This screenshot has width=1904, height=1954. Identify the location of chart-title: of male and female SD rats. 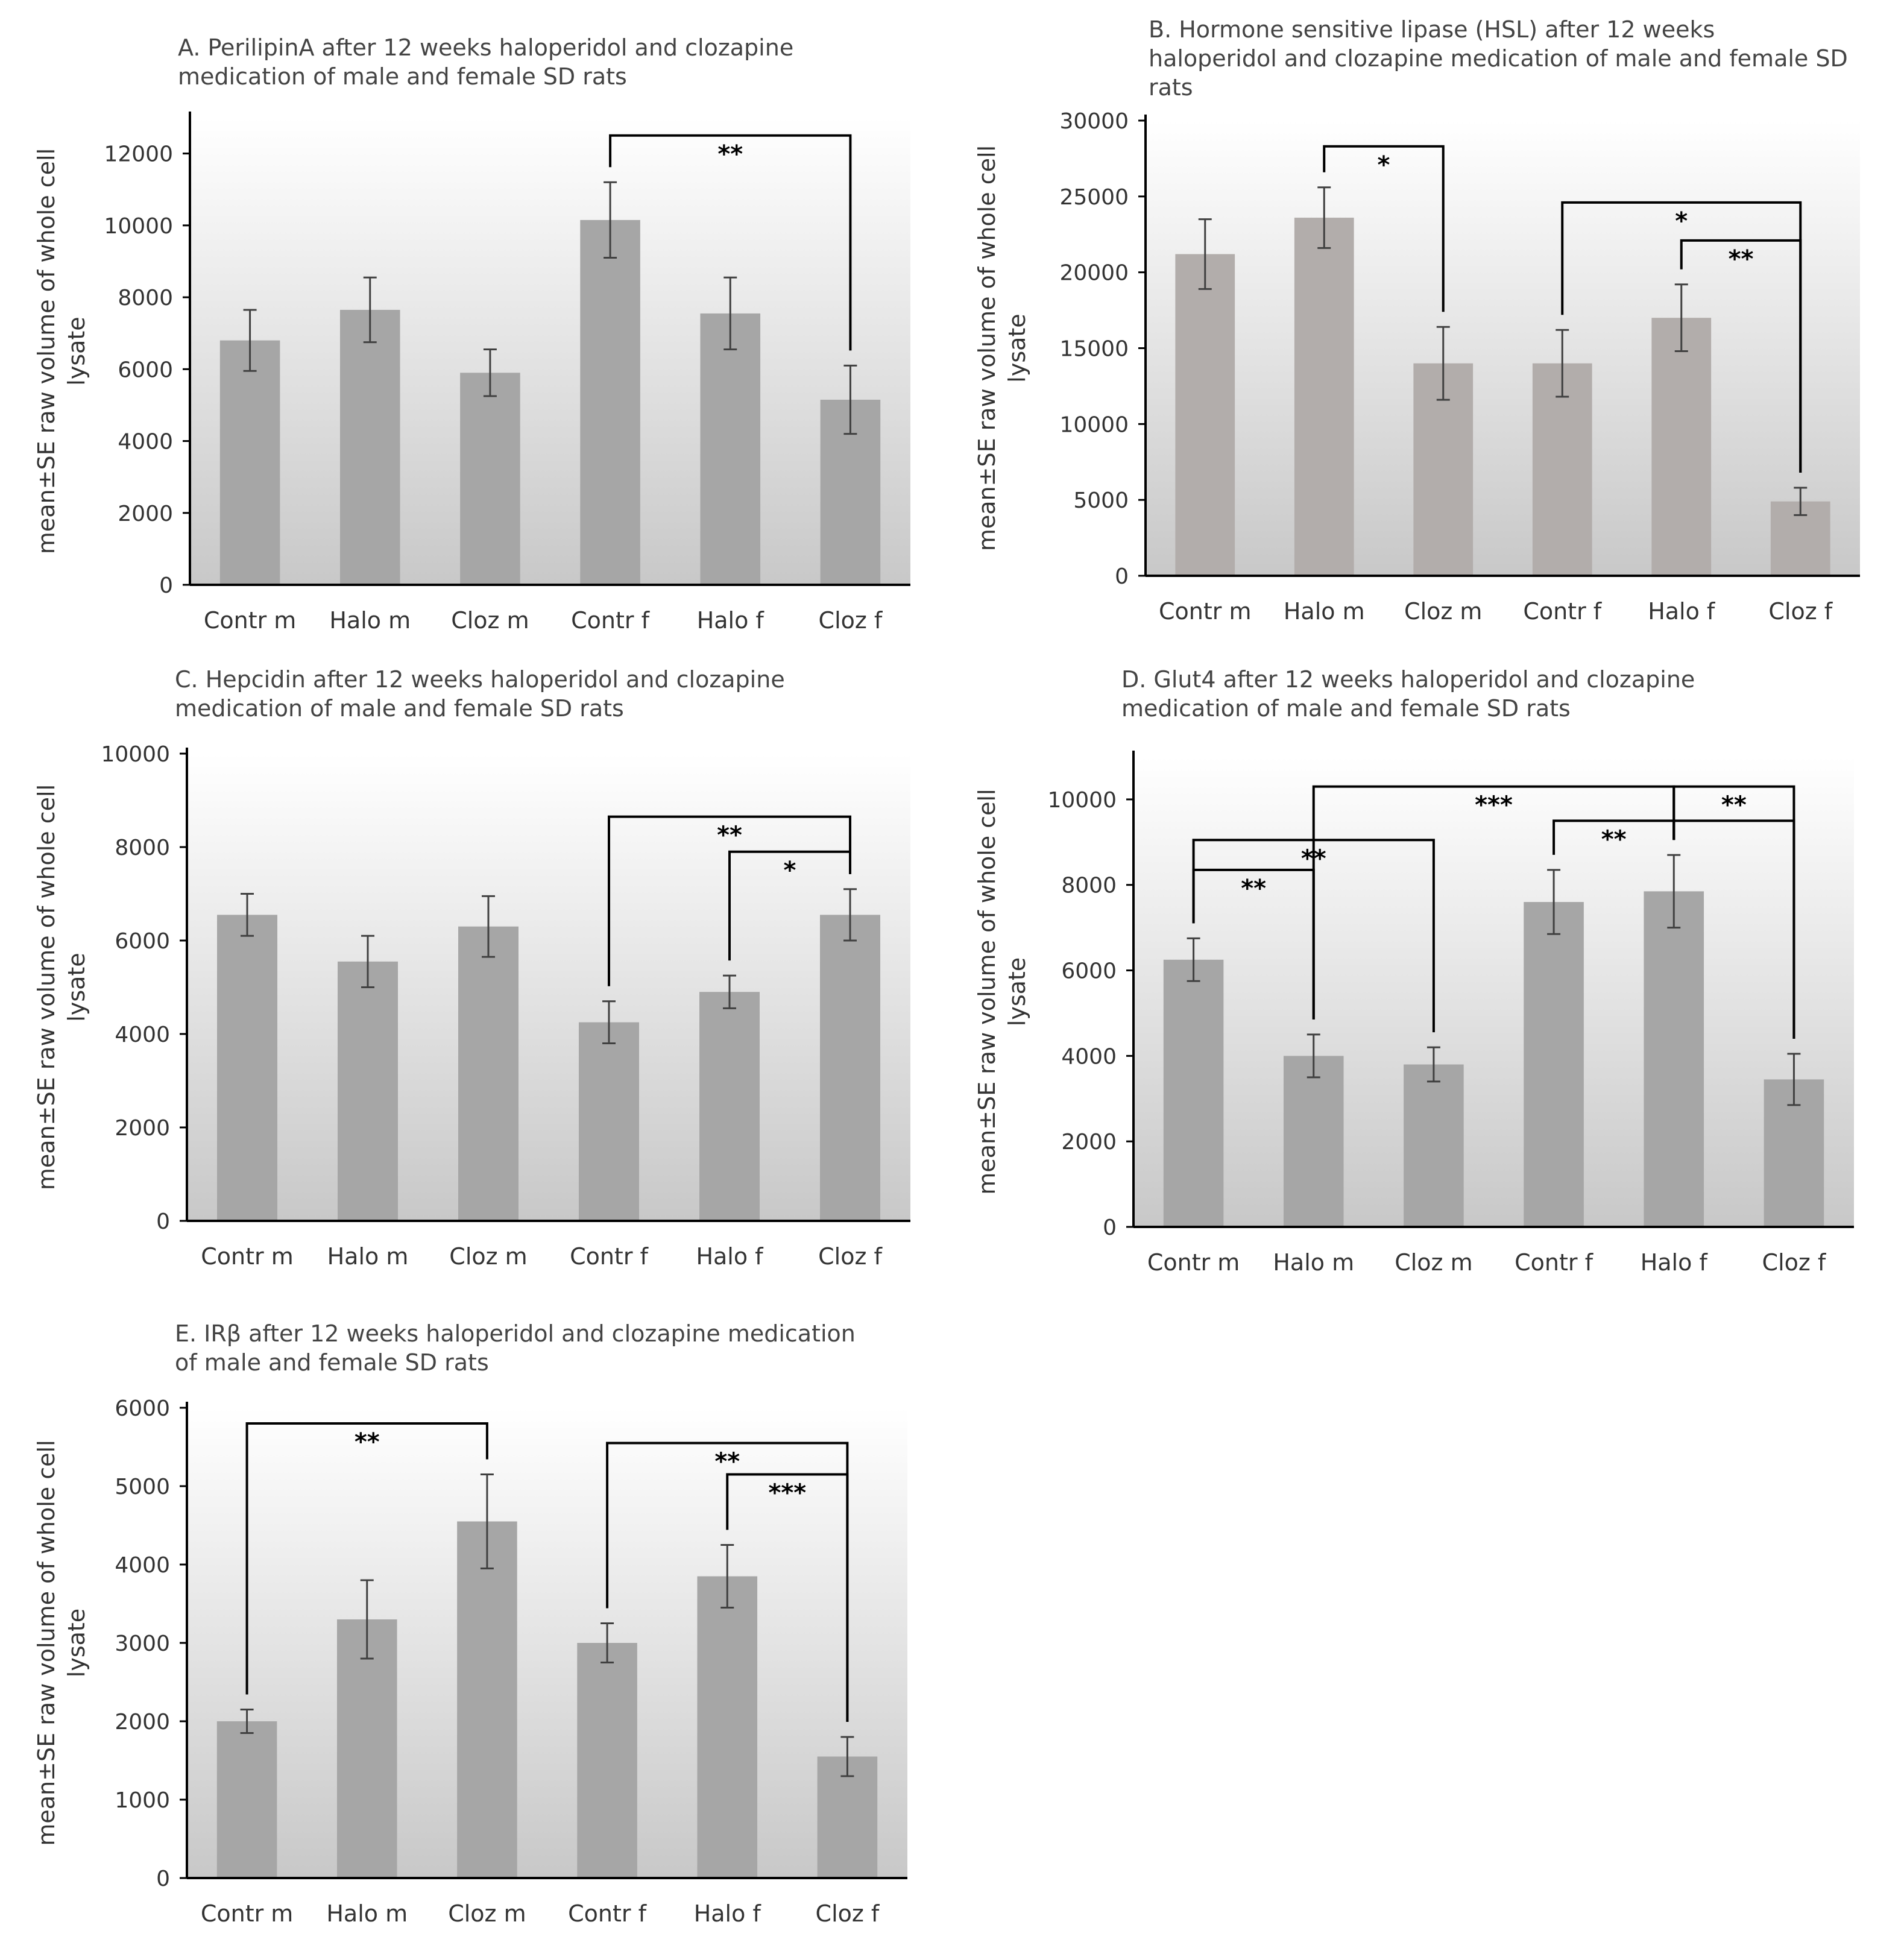
(332, 1362).